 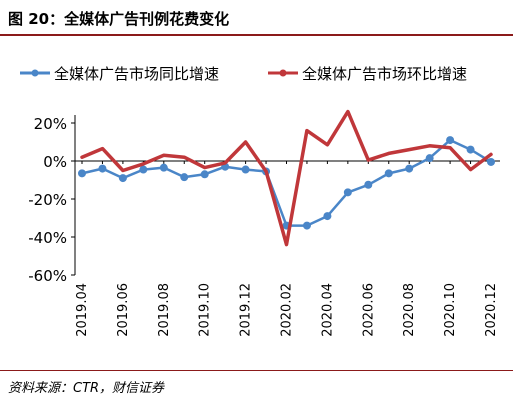 What do you see at coordinates (164, 310) in the screenshot?
I see `x-tick-label: 2019.08` at bounding box center [164, 310].